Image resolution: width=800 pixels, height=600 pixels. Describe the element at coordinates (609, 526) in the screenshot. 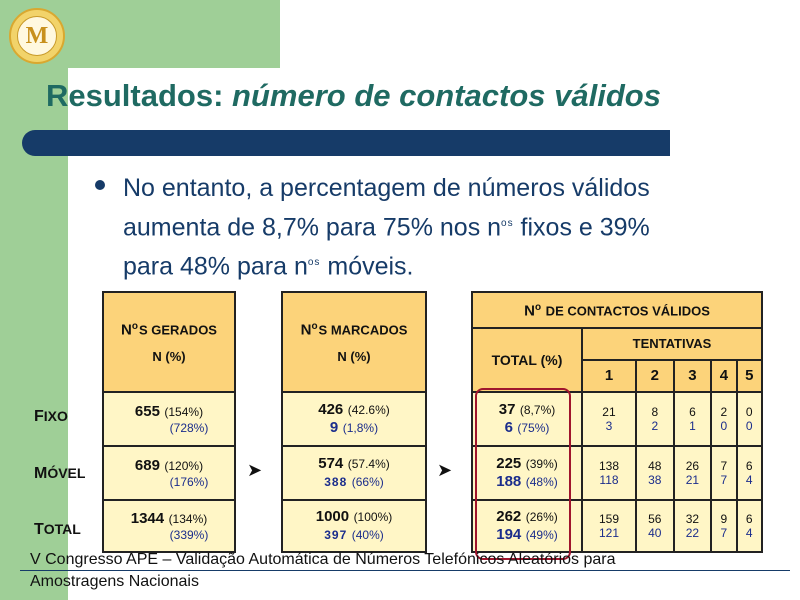

I see `table-cell: 159 121` at that location.